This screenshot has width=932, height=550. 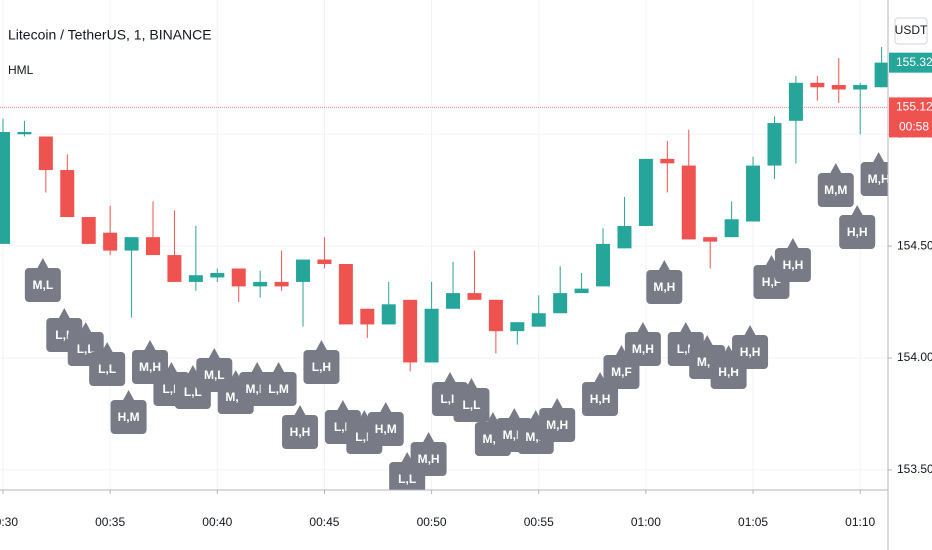 I want to click on last-price-label: 155.32, so click(x=914, y=62).